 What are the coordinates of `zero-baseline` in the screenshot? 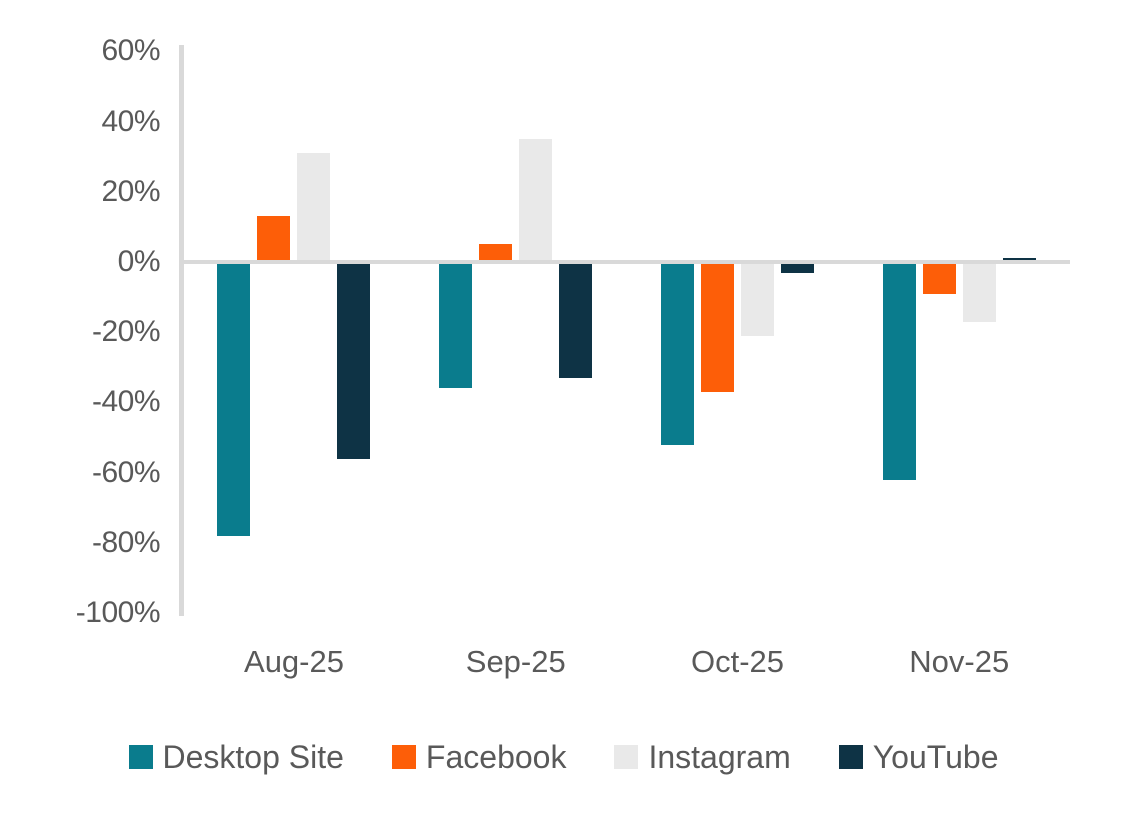 It's located at (626, 262).